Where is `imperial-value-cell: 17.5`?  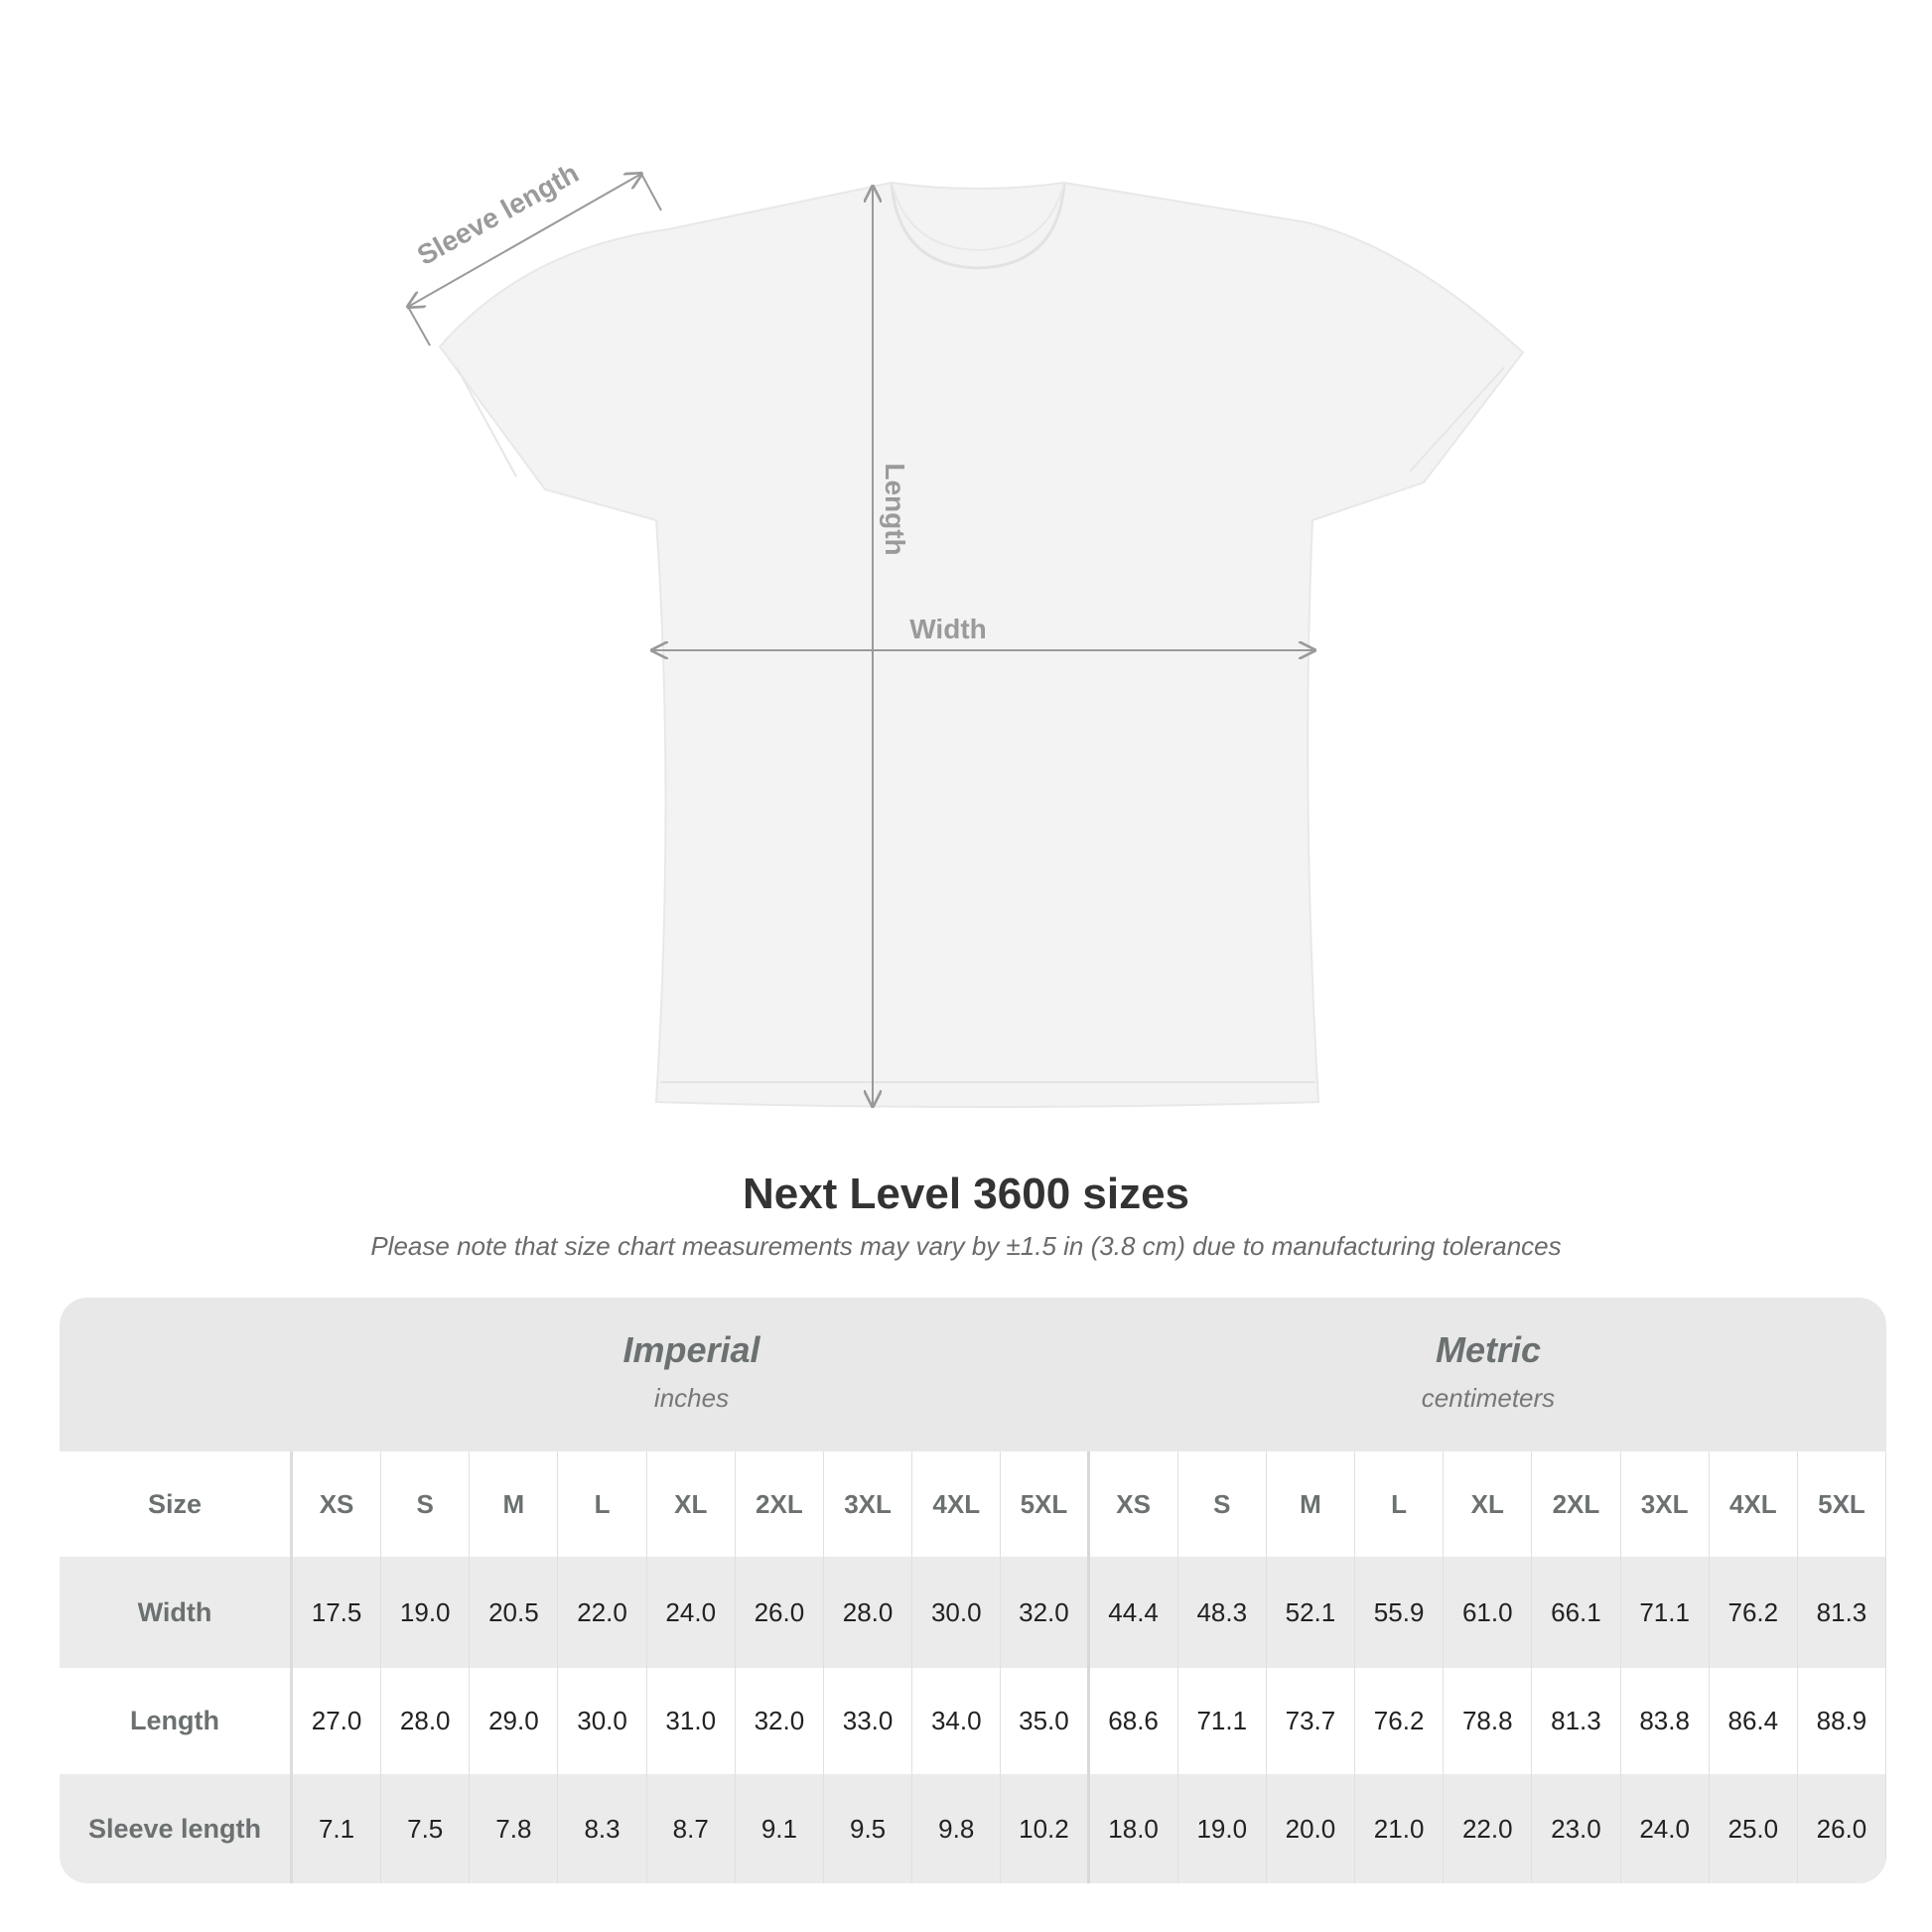 imperial-value-cell: 17.5 is located at coordinates (338, 1613).